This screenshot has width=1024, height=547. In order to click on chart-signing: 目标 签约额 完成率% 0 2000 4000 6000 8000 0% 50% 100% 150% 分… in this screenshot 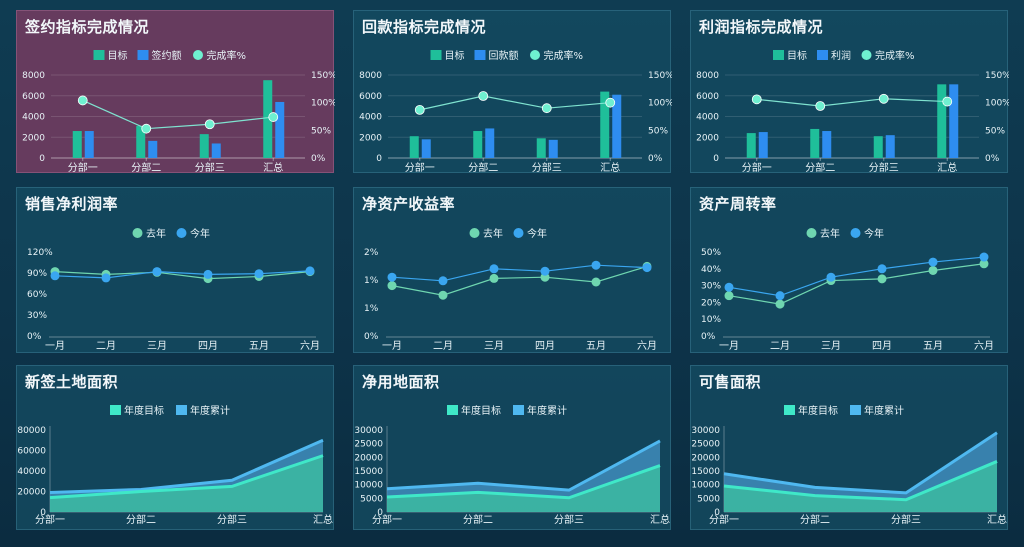, I will do `click(178, 111)`.